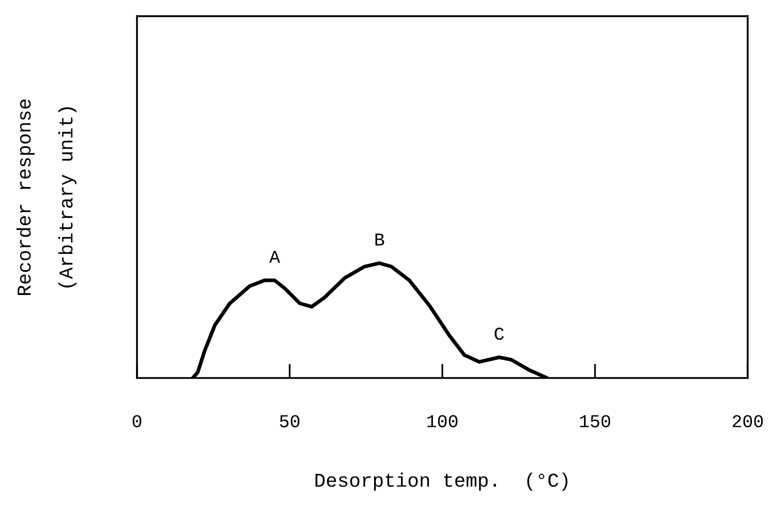  I want to click on x-axis-title: Desorption temp. (°C), so click(442, 481).